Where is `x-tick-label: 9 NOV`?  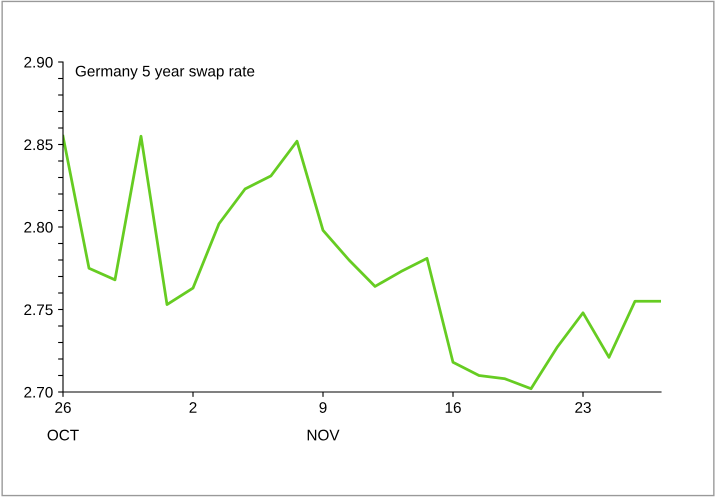 x-tick-label: 9 NOV is located at coordinates (324, 421).